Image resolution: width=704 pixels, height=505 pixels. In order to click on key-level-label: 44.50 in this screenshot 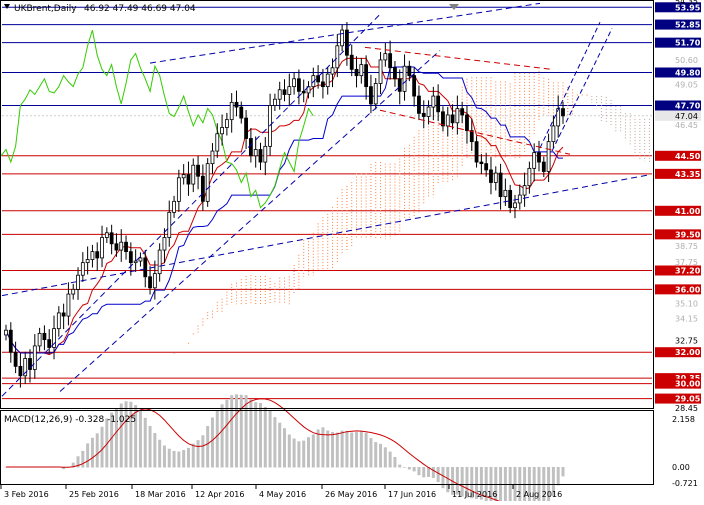, I will do `click(688, 156)`.